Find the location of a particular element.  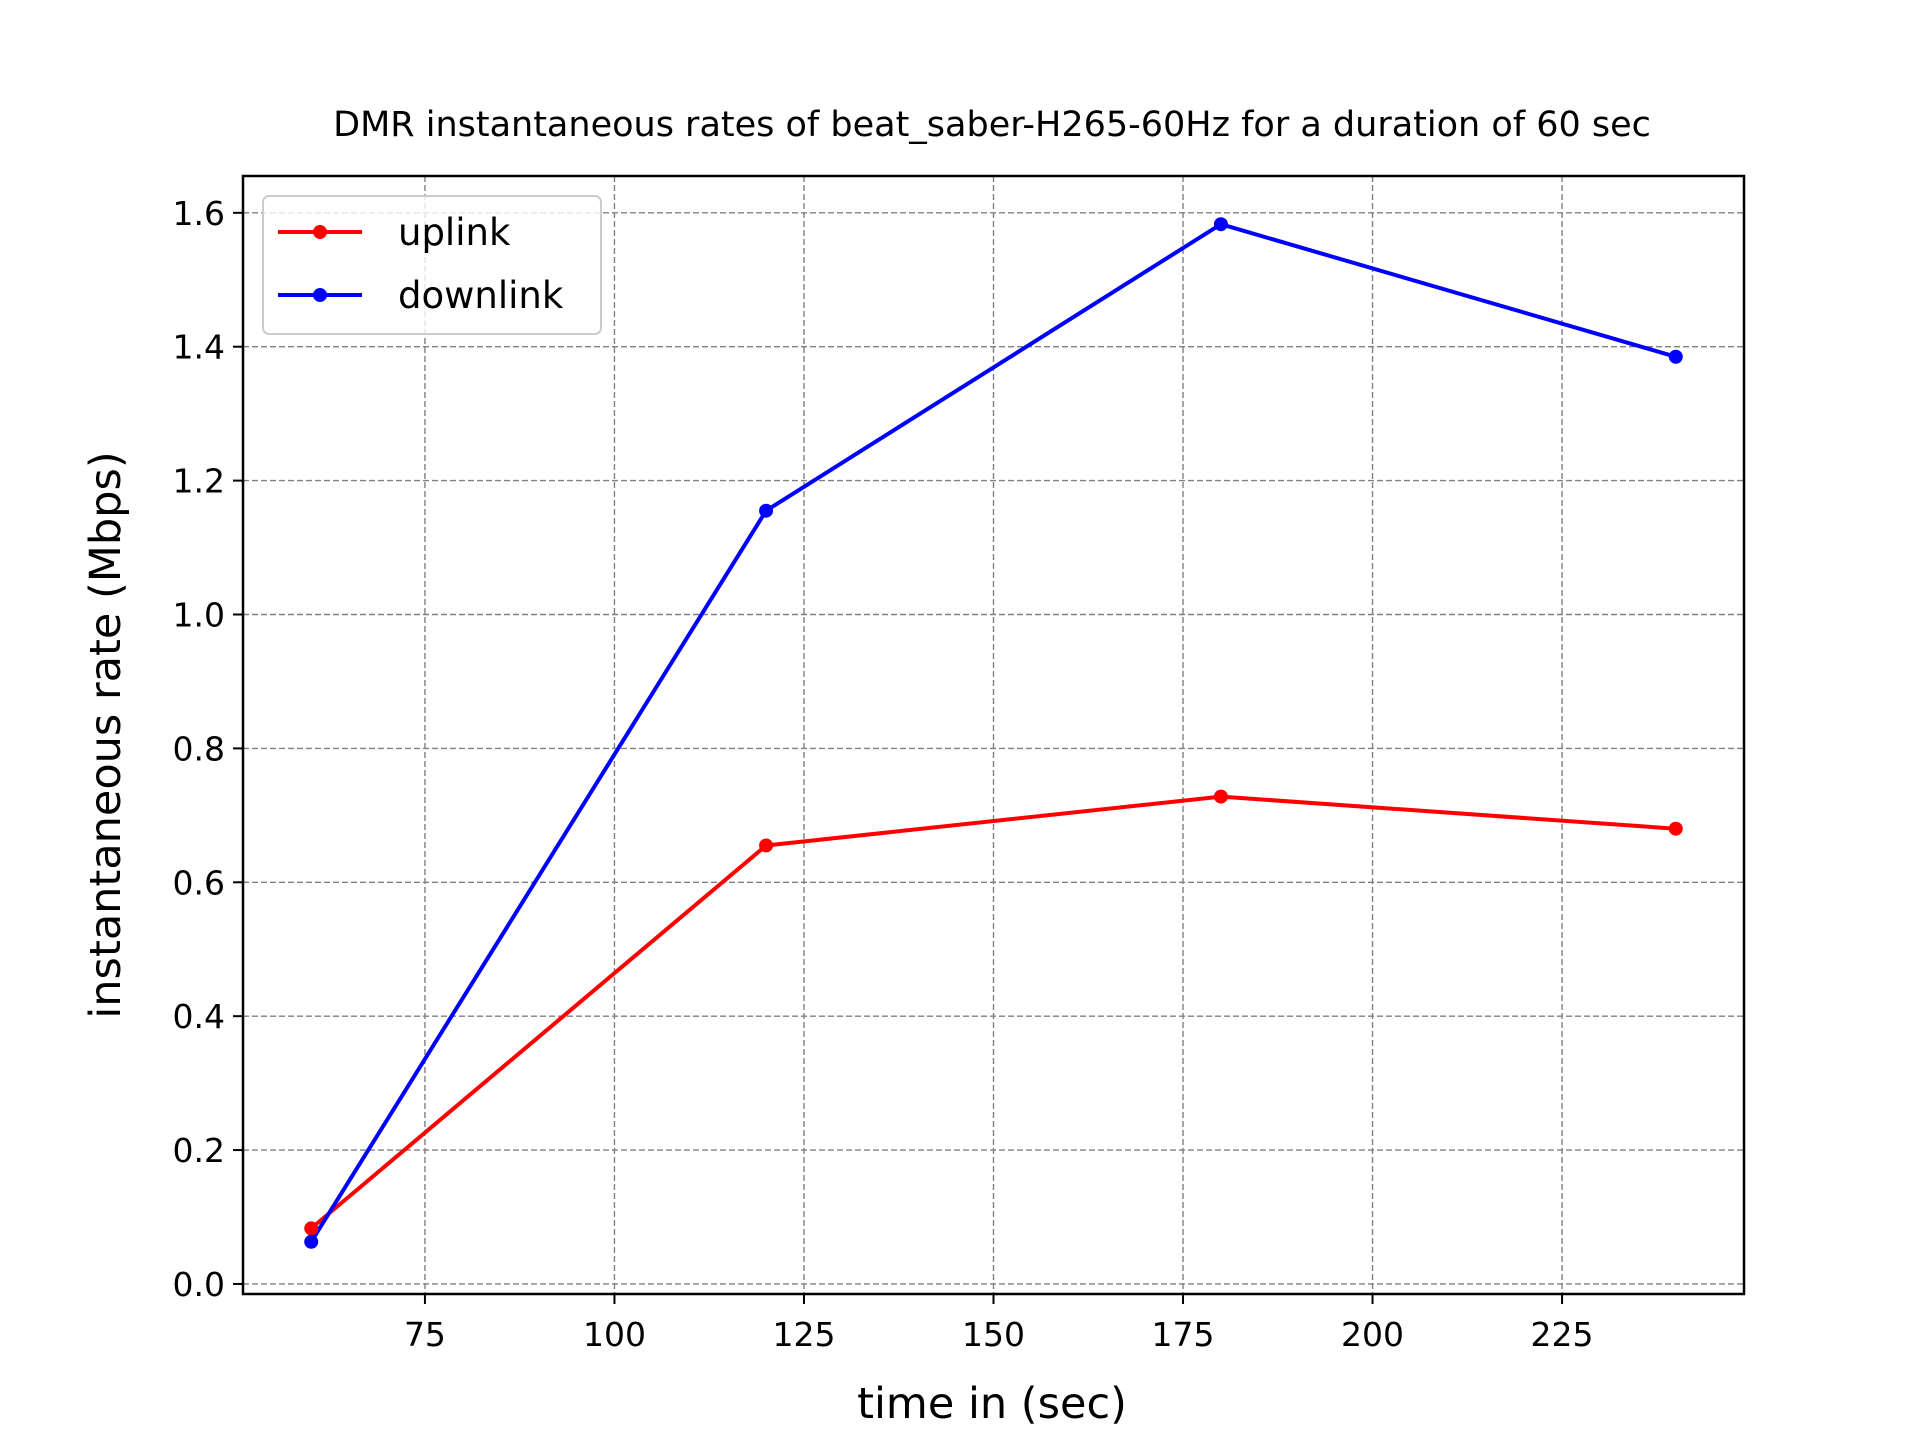

legend-items: uplink downlink is located at coordinates (421, 264).